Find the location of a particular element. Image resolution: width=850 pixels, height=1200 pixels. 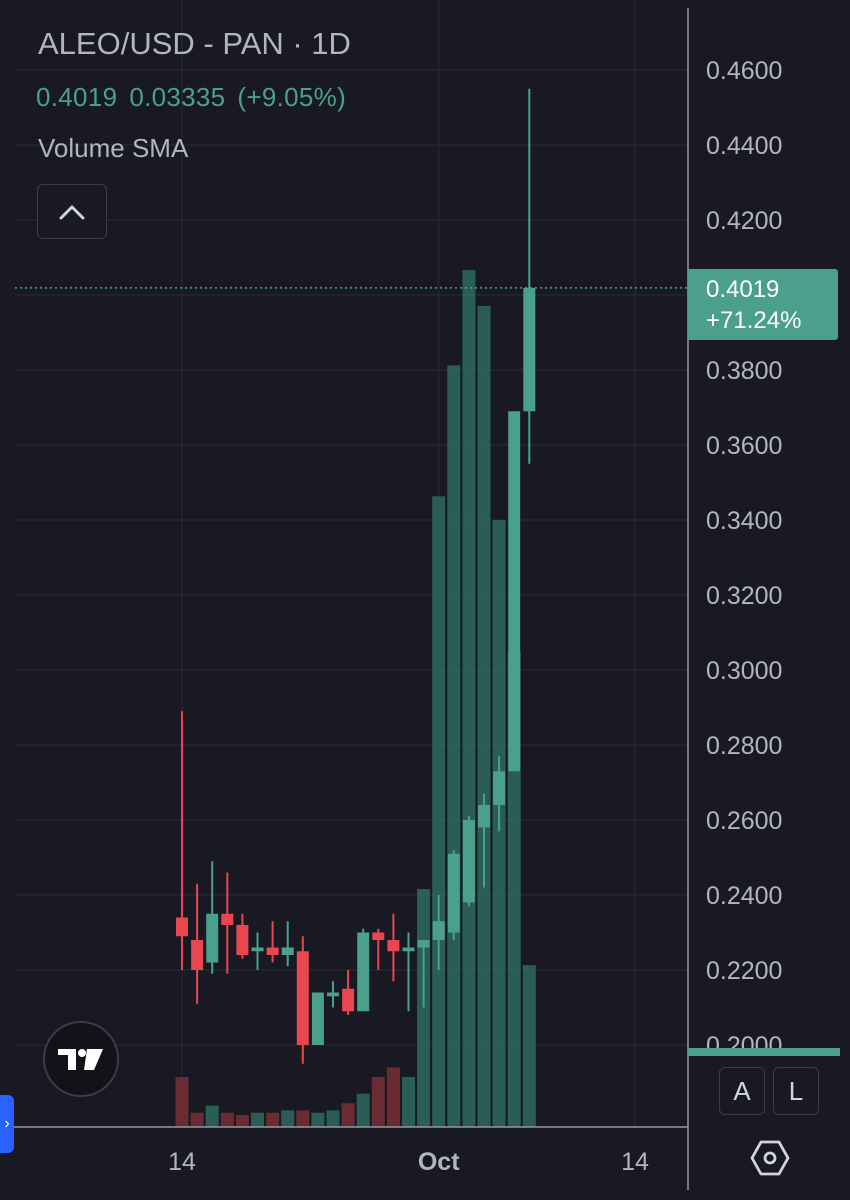

y-tick-label: 0.4600 is located at coordinates (744, 71).